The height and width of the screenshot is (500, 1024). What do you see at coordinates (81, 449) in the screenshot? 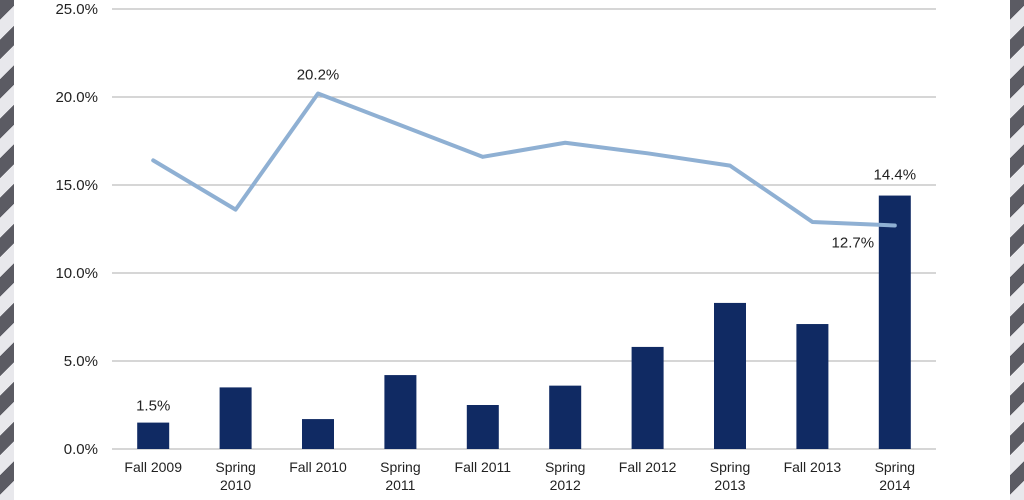
I see `y-tick-label: 0.0%` at bounding box center [81, 449].